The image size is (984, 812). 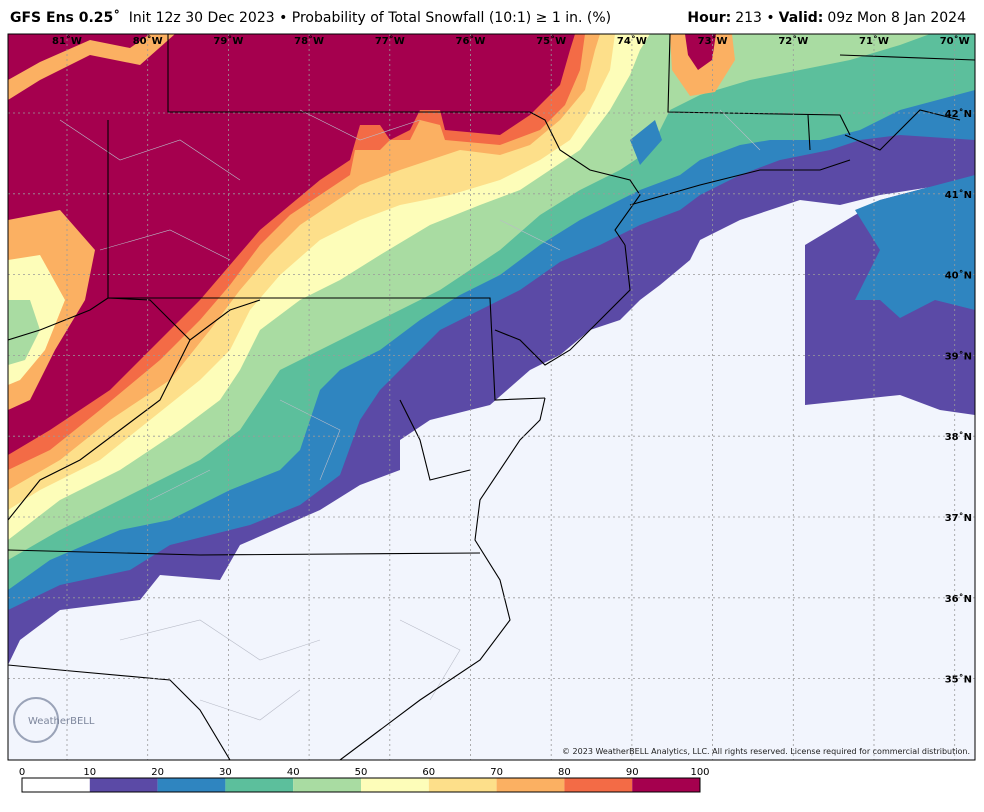 I want to click on latitude-label: 41˚N, so click(x=958, y=195).